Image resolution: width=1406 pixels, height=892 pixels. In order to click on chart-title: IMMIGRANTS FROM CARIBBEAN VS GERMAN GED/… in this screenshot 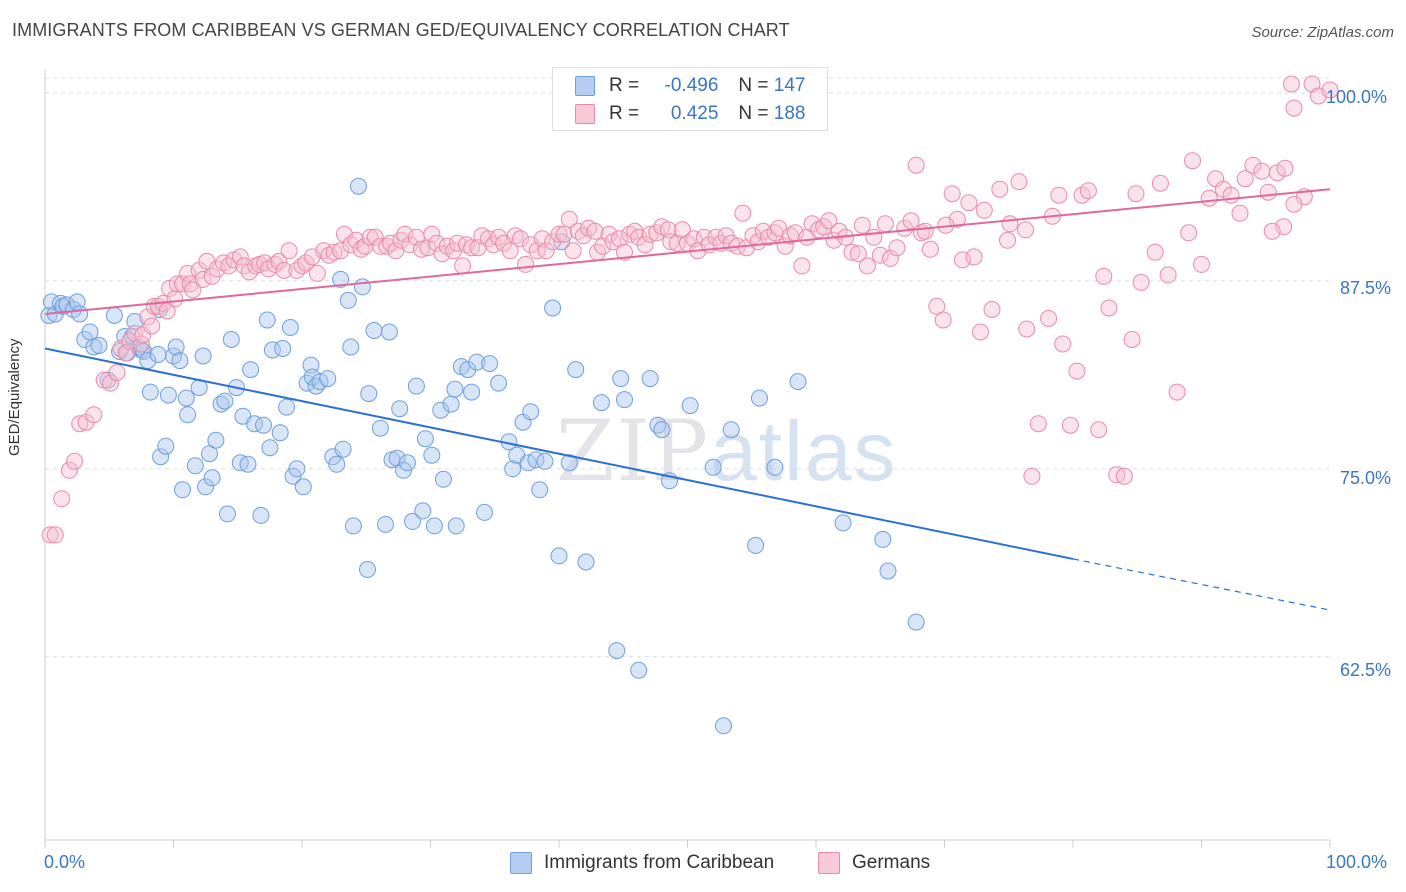, I will do `click(401, 30)`.